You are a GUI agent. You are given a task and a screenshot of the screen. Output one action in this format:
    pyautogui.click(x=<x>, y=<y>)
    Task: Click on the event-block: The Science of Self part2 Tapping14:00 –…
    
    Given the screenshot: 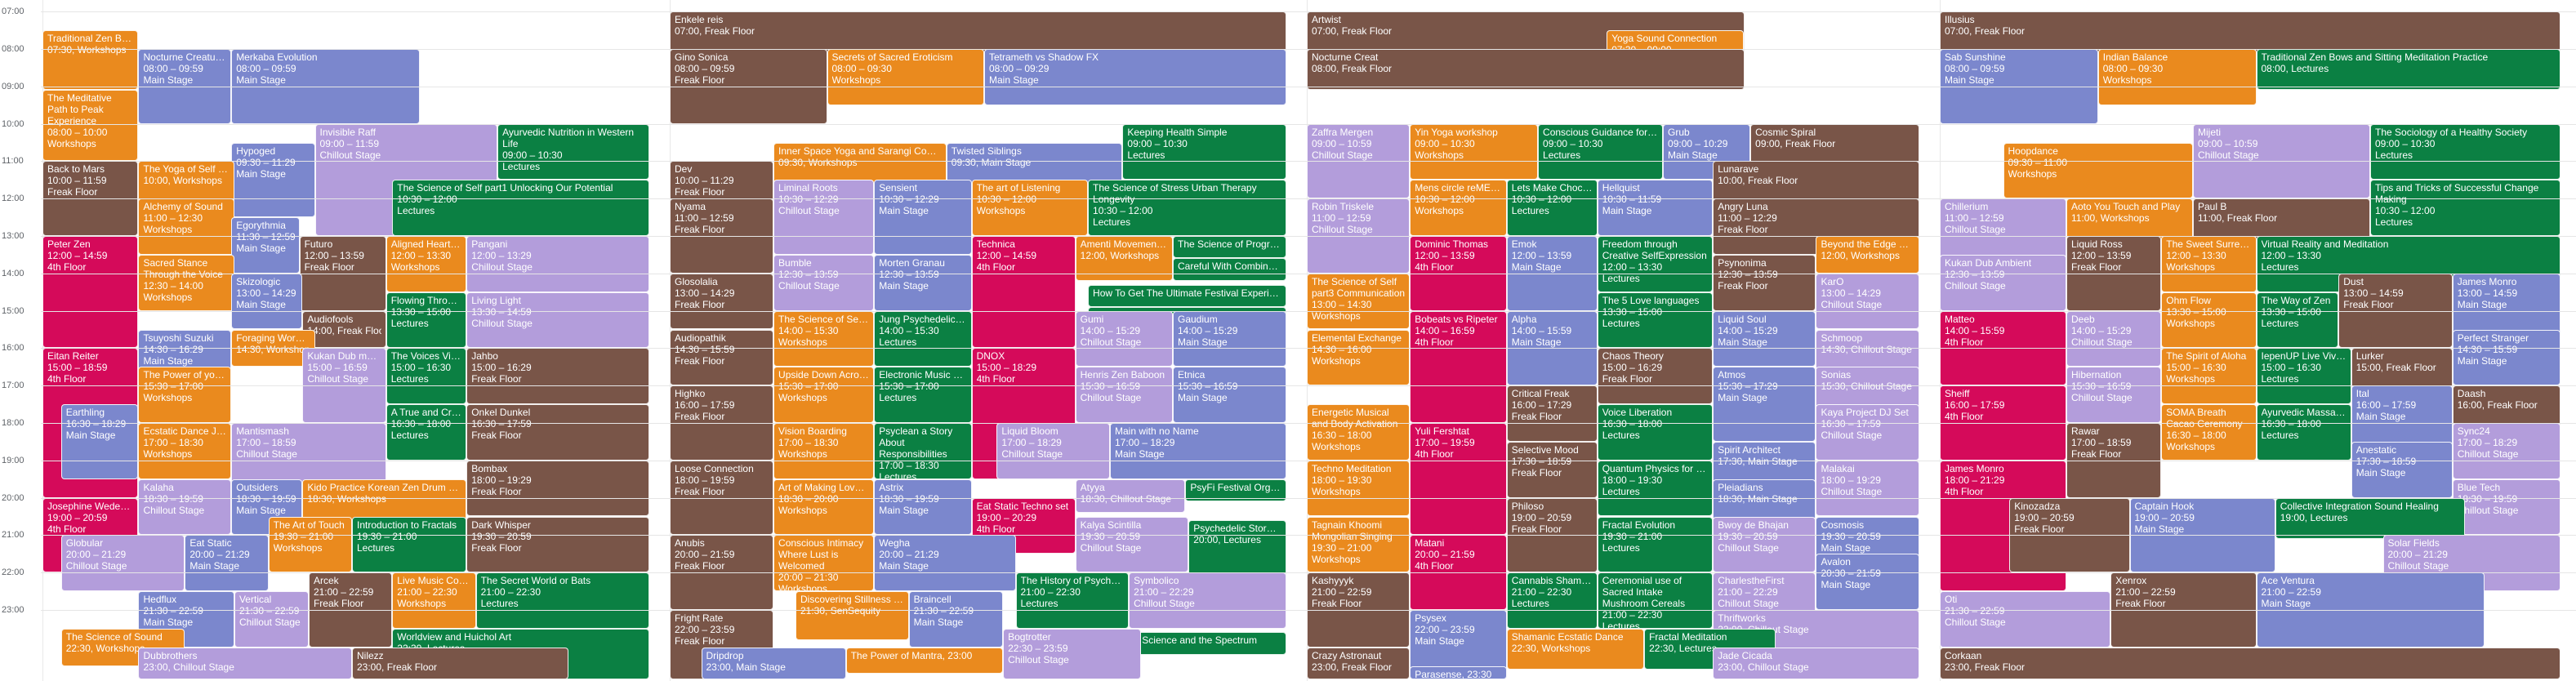 What is the action you would take?
    pyautogui.click(x=824, y=338)
    